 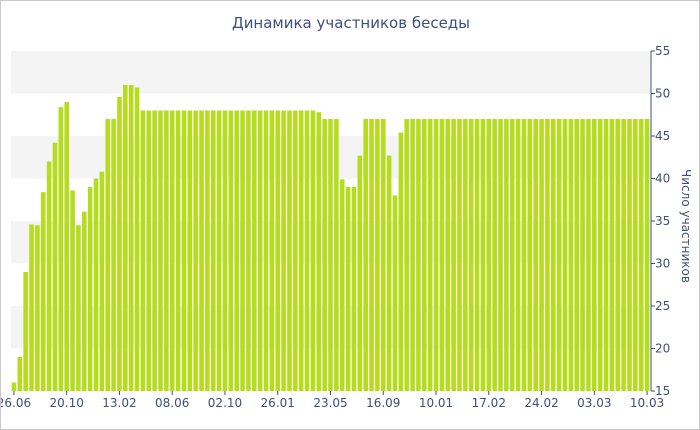 I want to click on y-tick-label: 30, so click(x=662, y=264).